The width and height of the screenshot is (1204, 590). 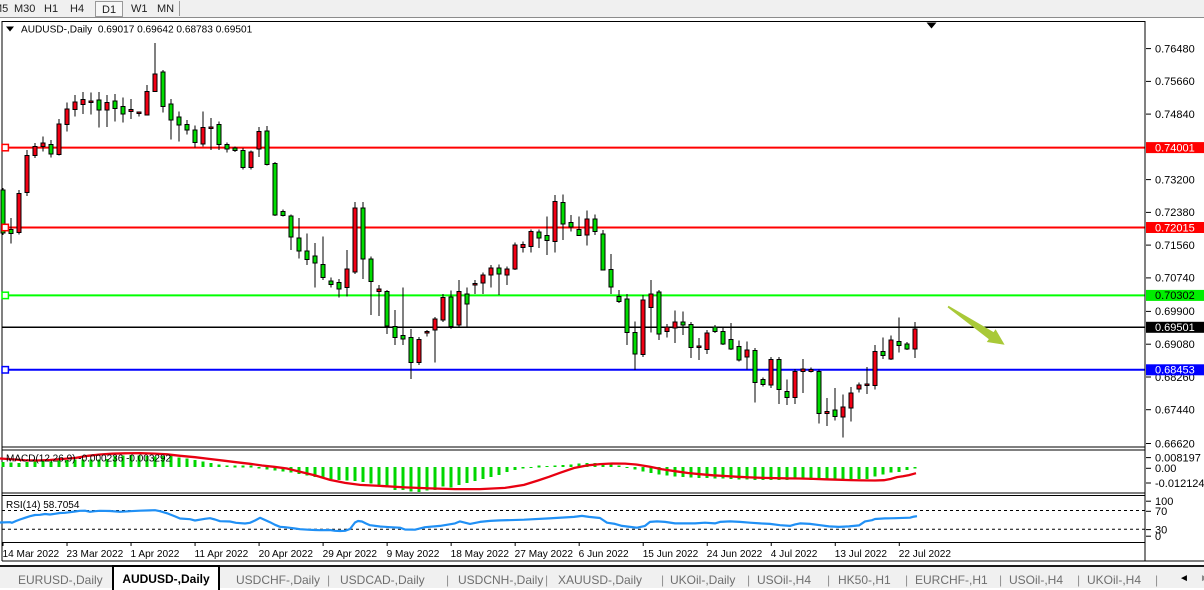 What do you see at coordinates (1175, 246) in the screenshot?
I see `svg-text: 0.71560` at bounding box center [1175, 246].